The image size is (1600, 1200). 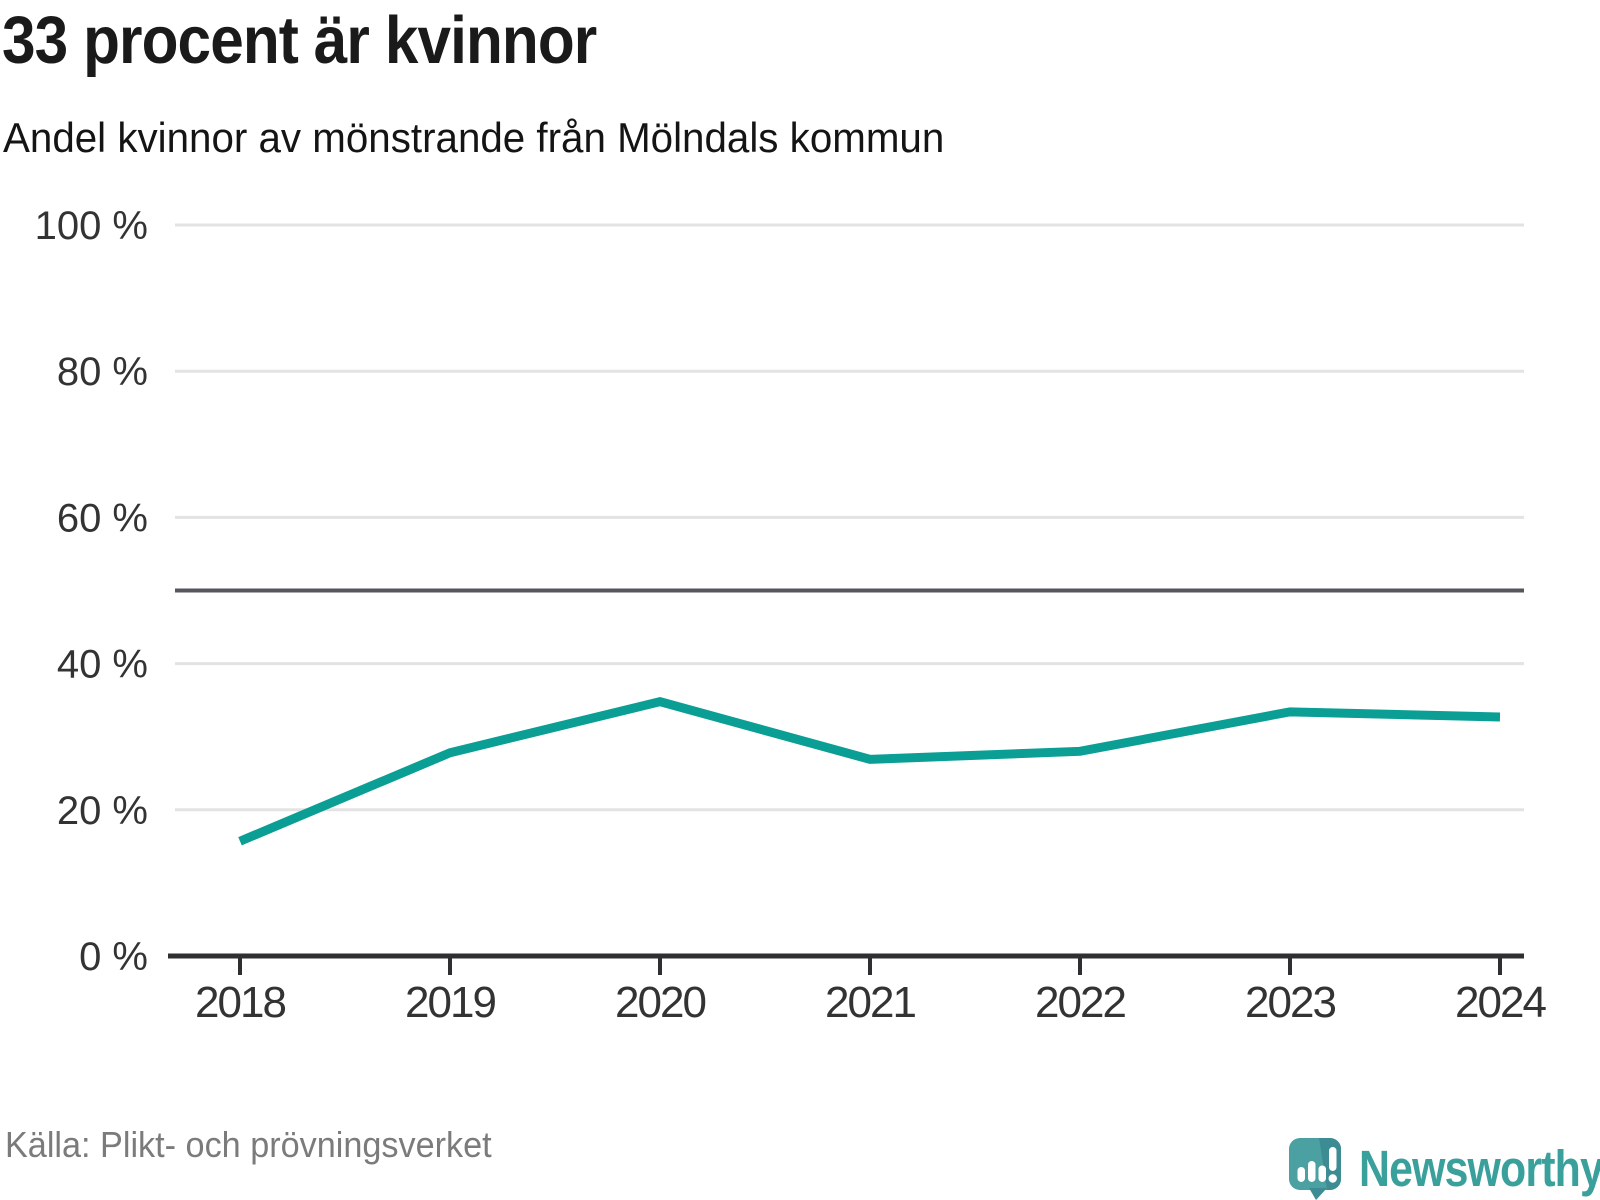 What do you see at coordinates (870, 1002) in the screenshot?
I see `x-tick-label: 2021` at bounding box center [870, 1002].